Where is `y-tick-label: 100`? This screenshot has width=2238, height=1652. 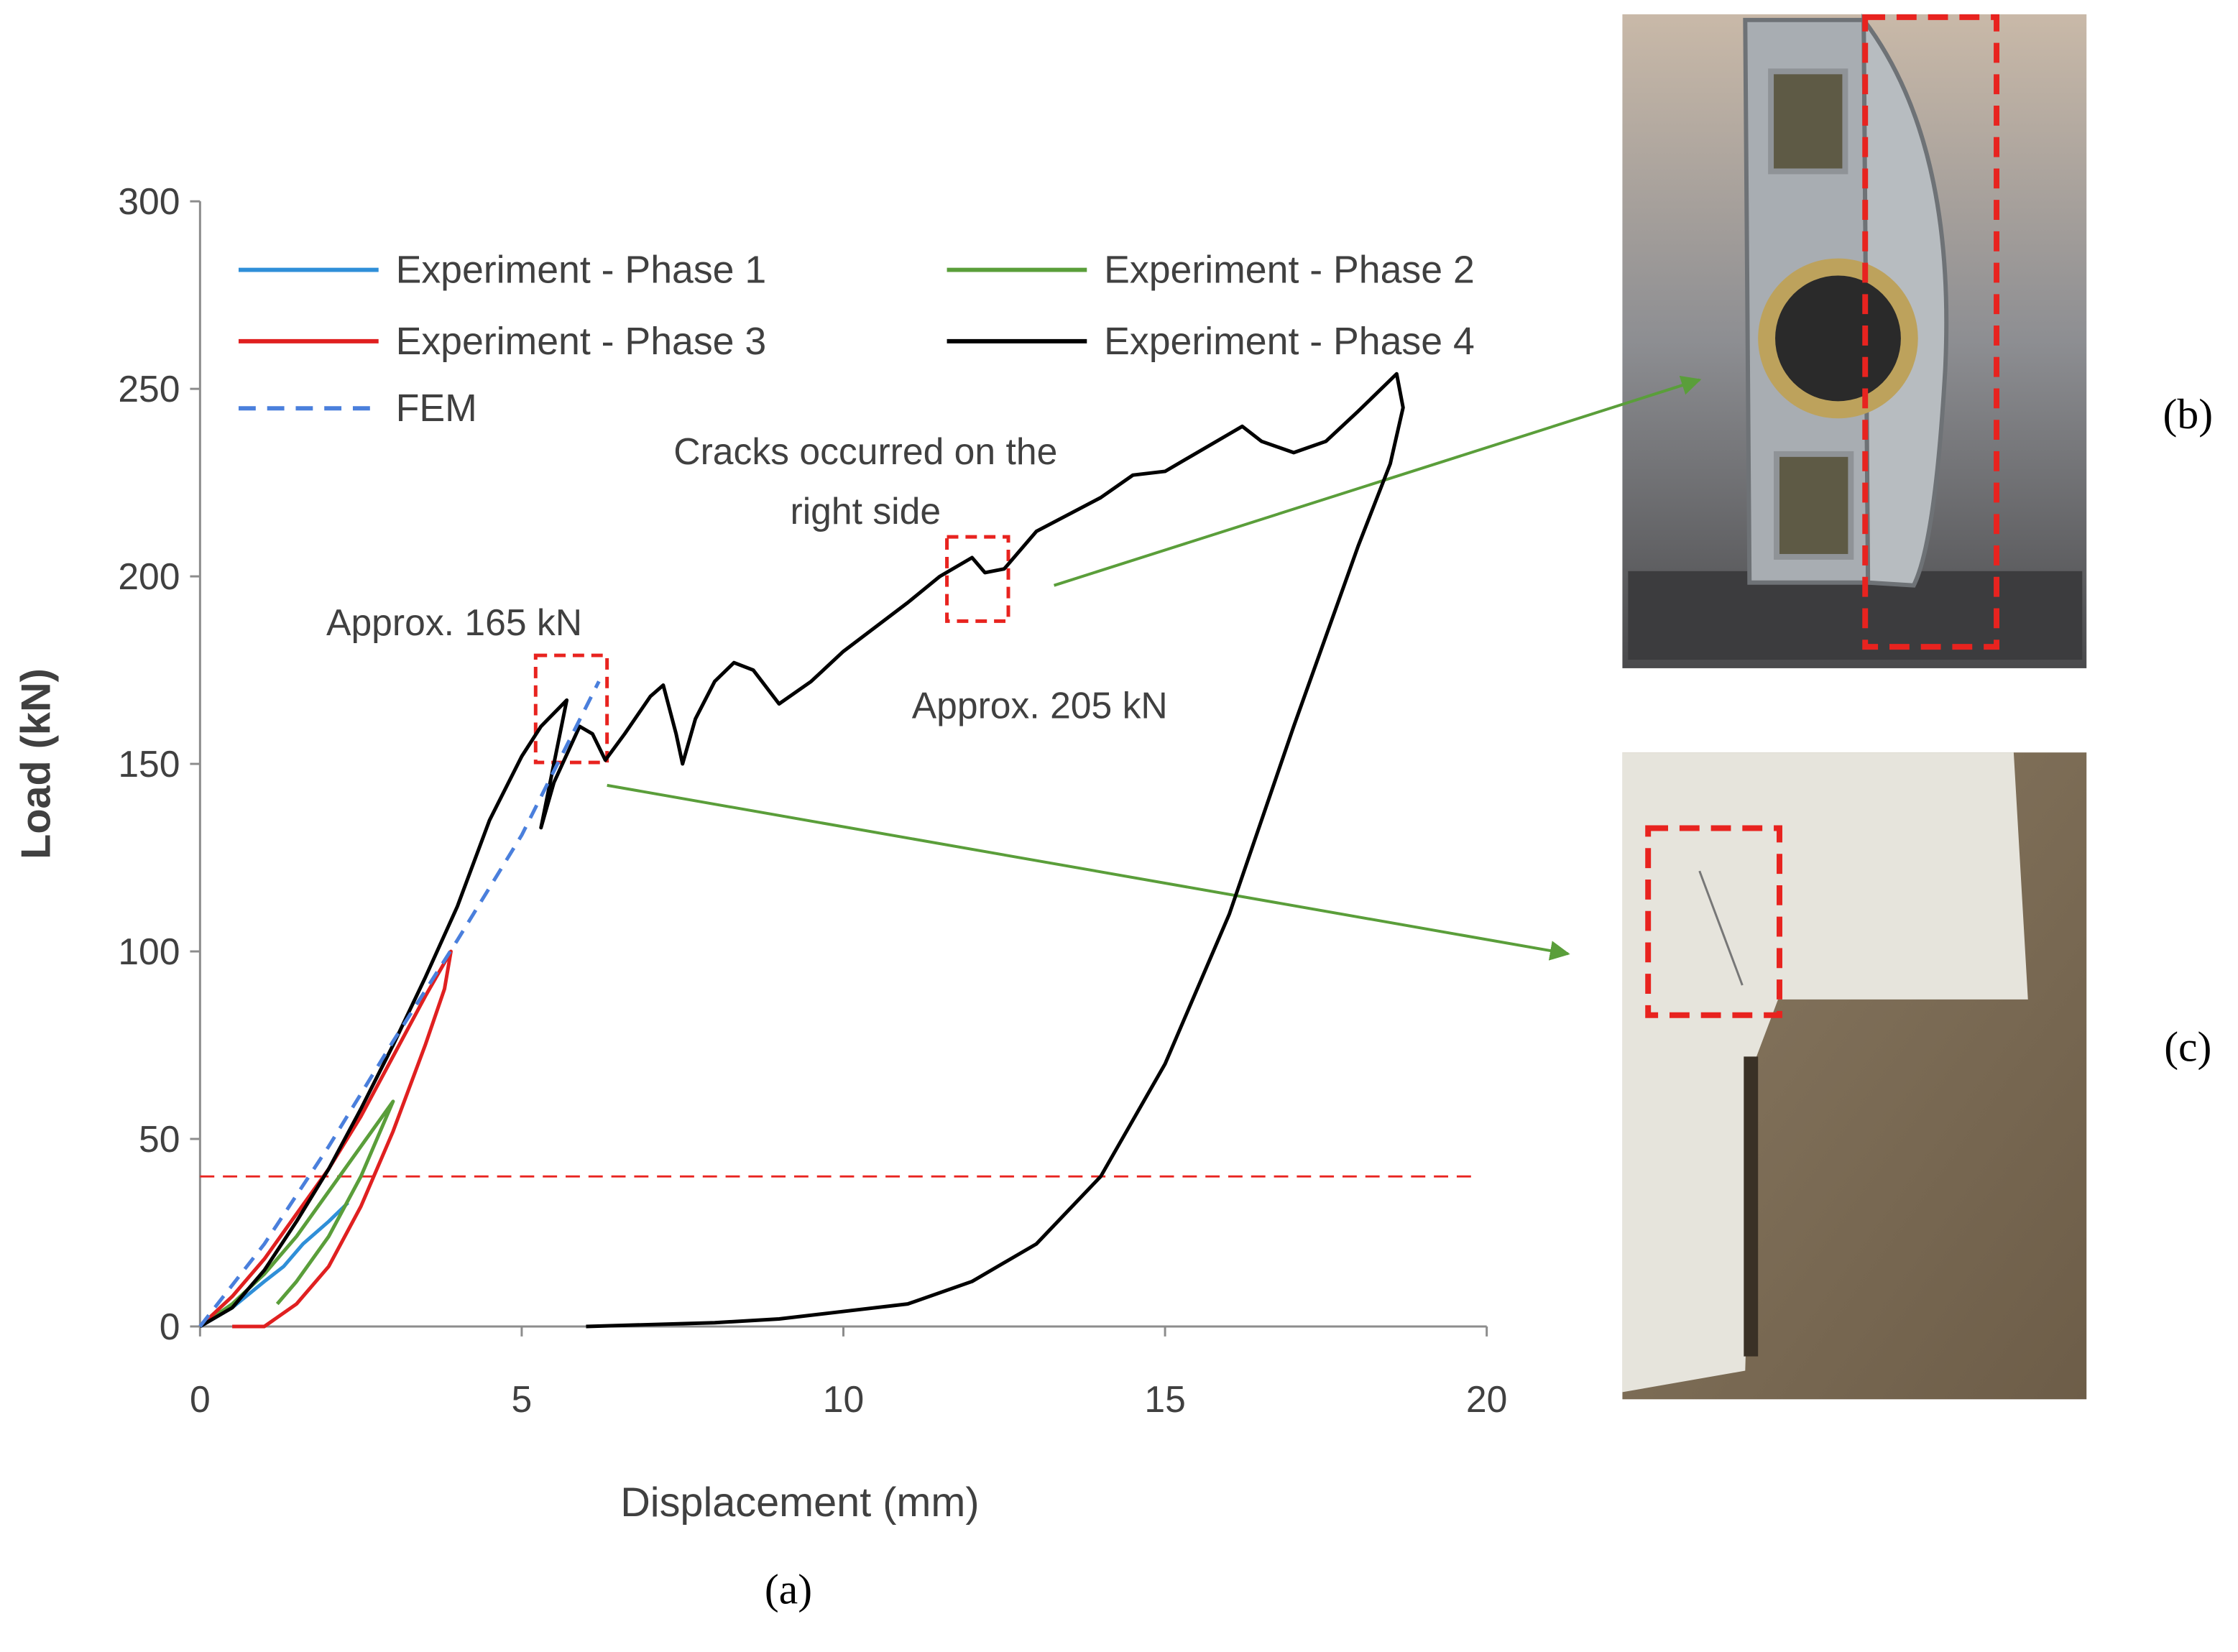
y-tick-label: 100 is located at coordinates (149, 952).